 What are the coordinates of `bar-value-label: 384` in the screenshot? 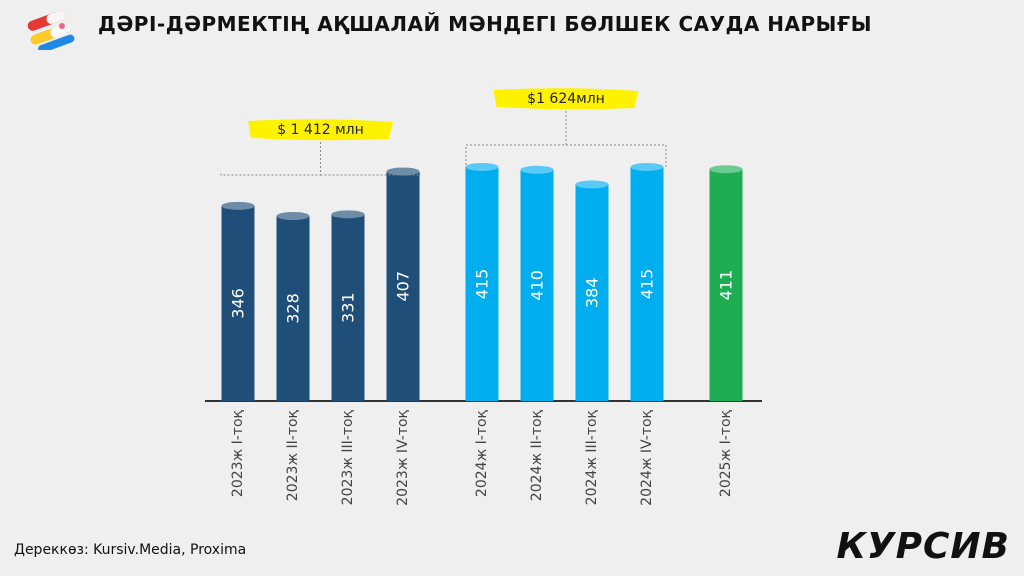 It's located at (592, 292).